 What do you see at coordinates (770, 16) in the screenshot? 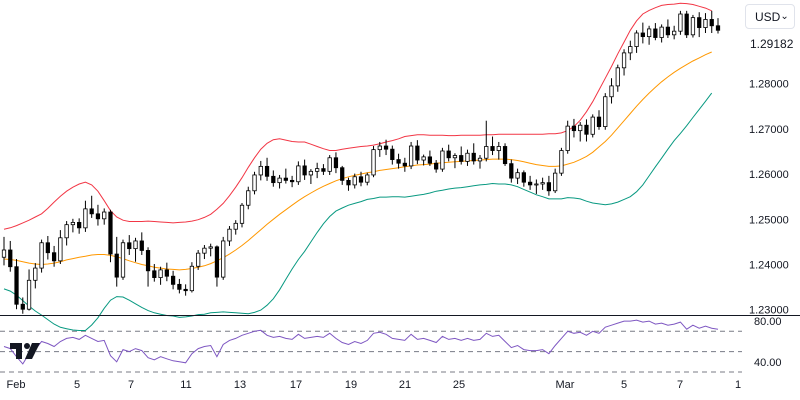
I see `currency-selector: USD ⌄` at bounding box center [770, 16].